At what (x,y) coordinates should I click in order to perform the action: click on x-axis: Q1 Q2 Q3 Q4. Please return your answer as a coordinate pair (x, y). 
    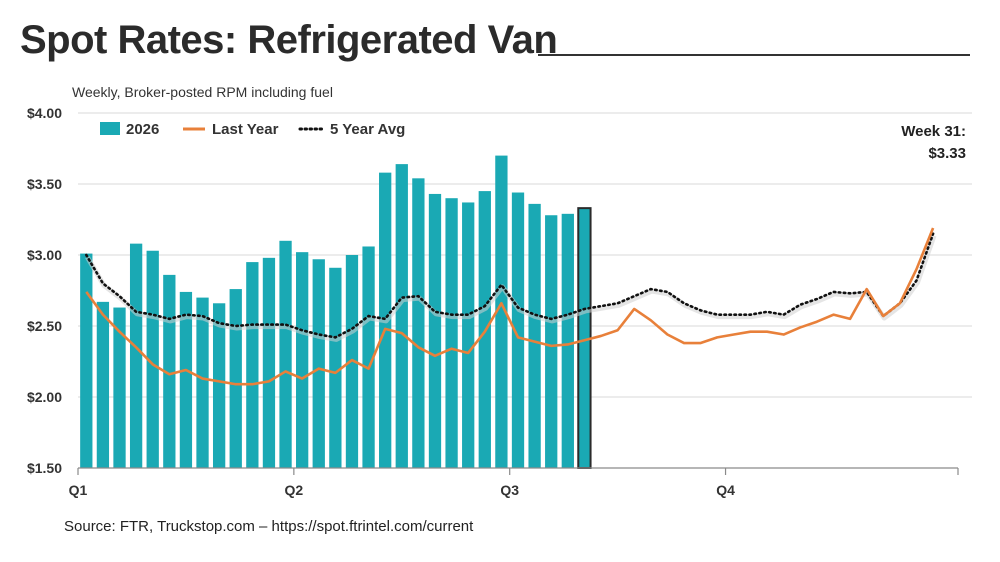
    Looking at the image, I should click on (514, 482).